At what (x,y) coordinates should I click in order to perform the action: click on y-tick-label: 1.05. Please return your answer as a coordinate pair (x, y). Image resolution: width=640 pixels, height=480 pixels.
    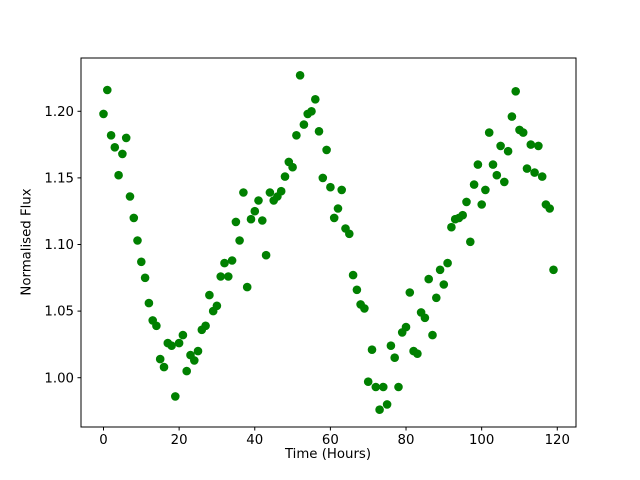
    Looking at the image, I should click on (59, 312).